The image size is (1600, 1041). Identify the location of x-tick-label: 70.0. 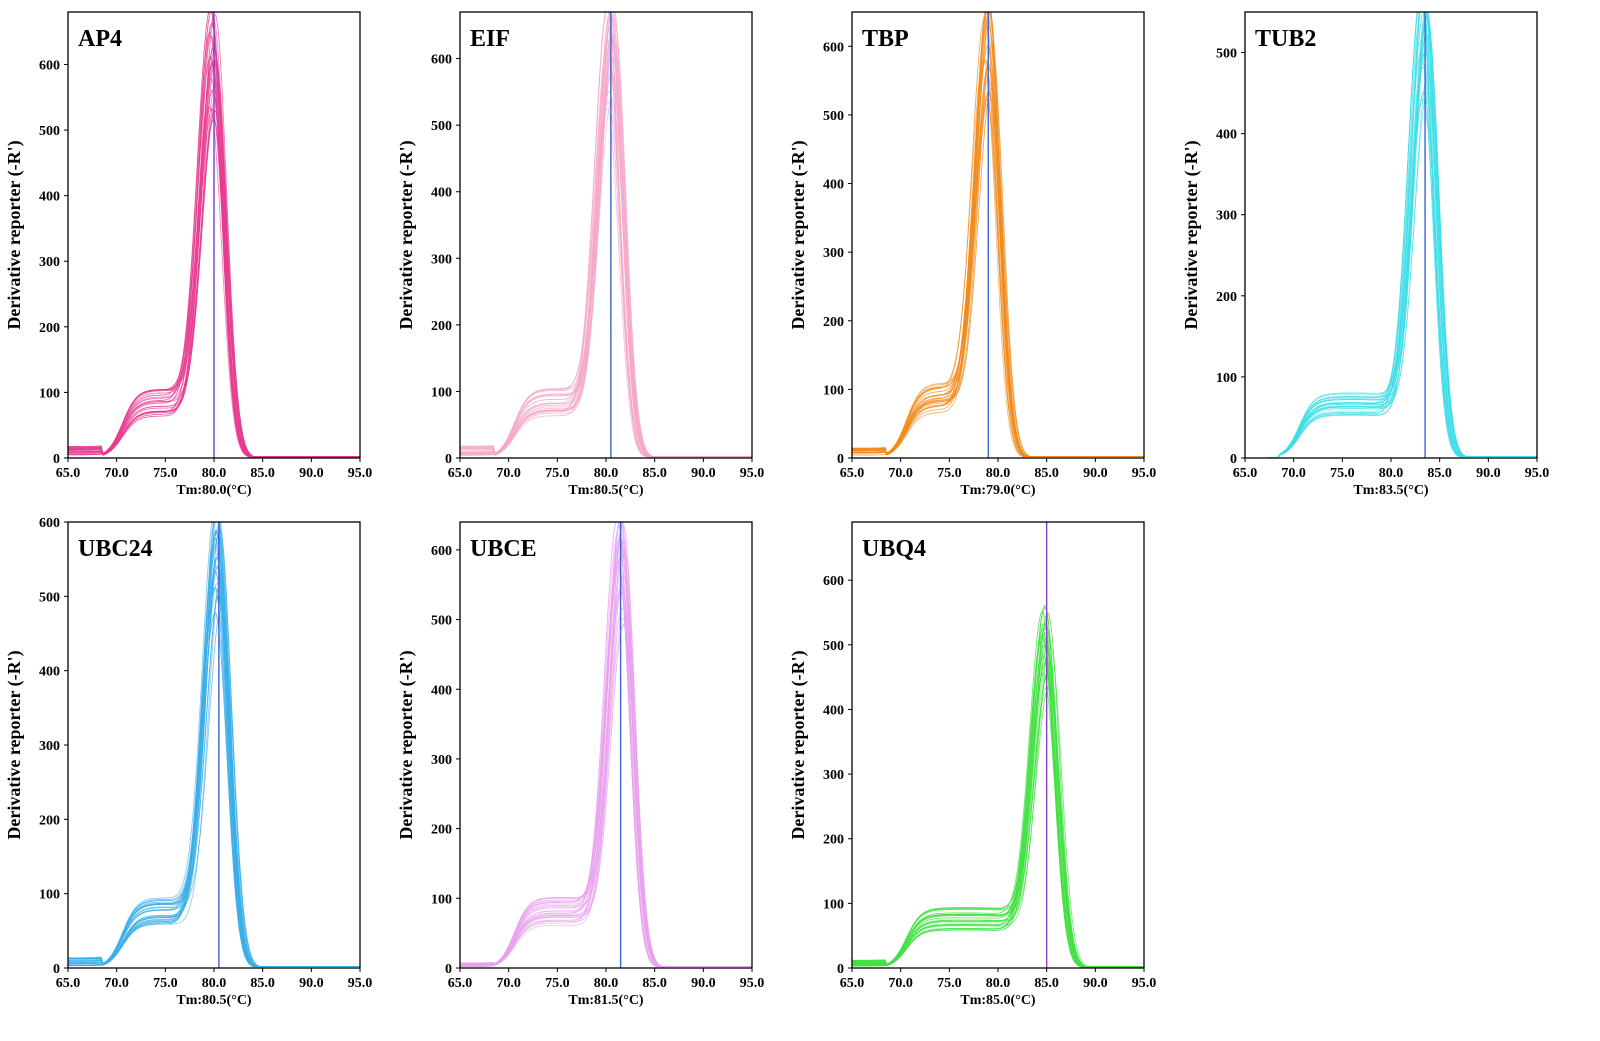
(116, 473).